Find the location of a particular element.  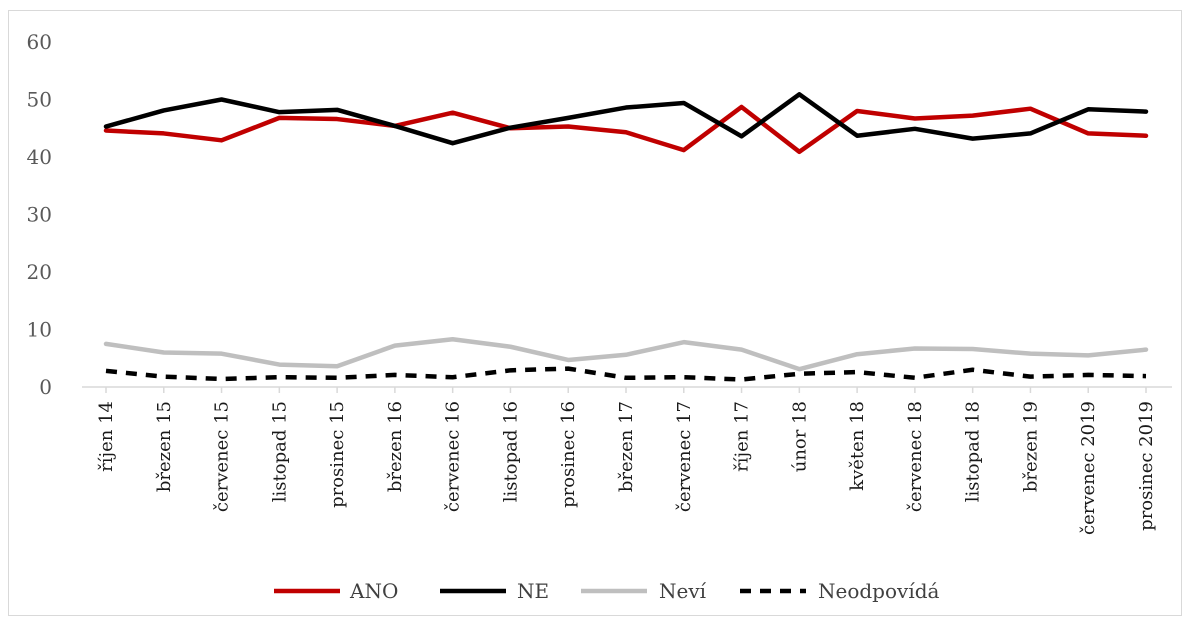

x-tick-label-4: prosinec 15 is located at coordinates (337, 454).